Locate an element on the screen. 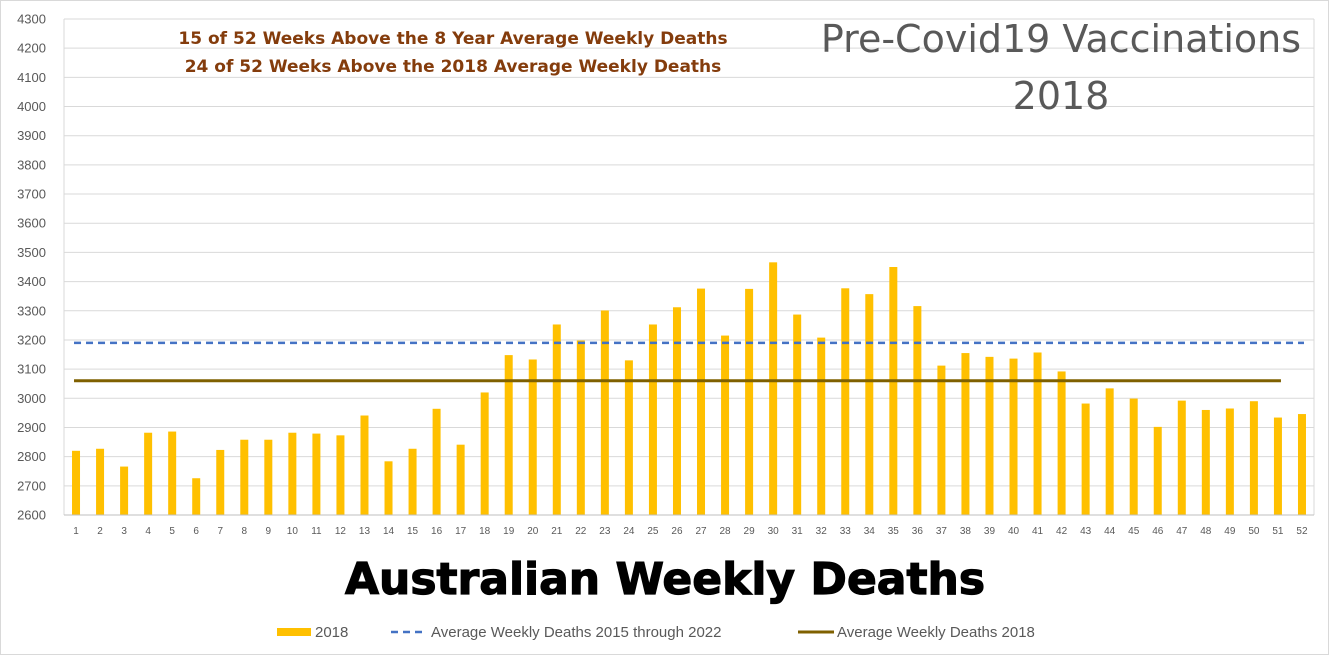 This screenshot has width=1329, height=656. xtick-label-50: 50 is located at coordinates (1254, 531).